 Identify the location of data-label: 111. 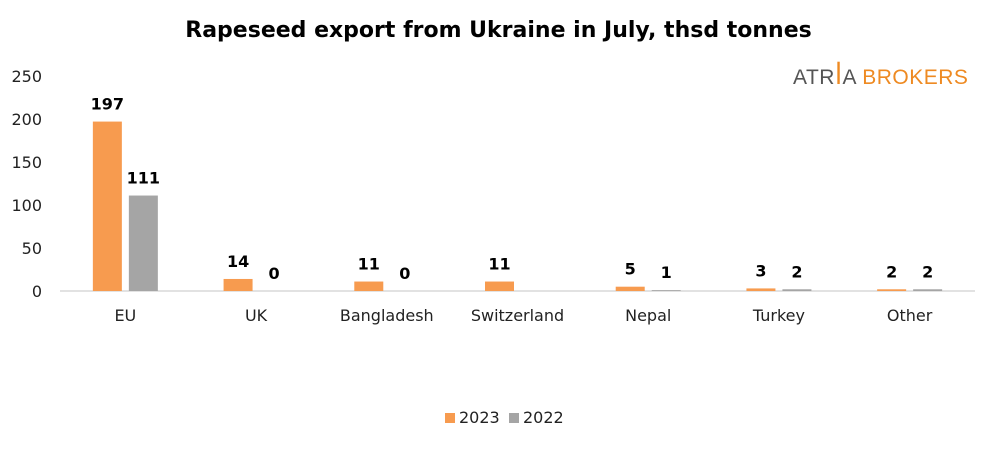
(143, 178).